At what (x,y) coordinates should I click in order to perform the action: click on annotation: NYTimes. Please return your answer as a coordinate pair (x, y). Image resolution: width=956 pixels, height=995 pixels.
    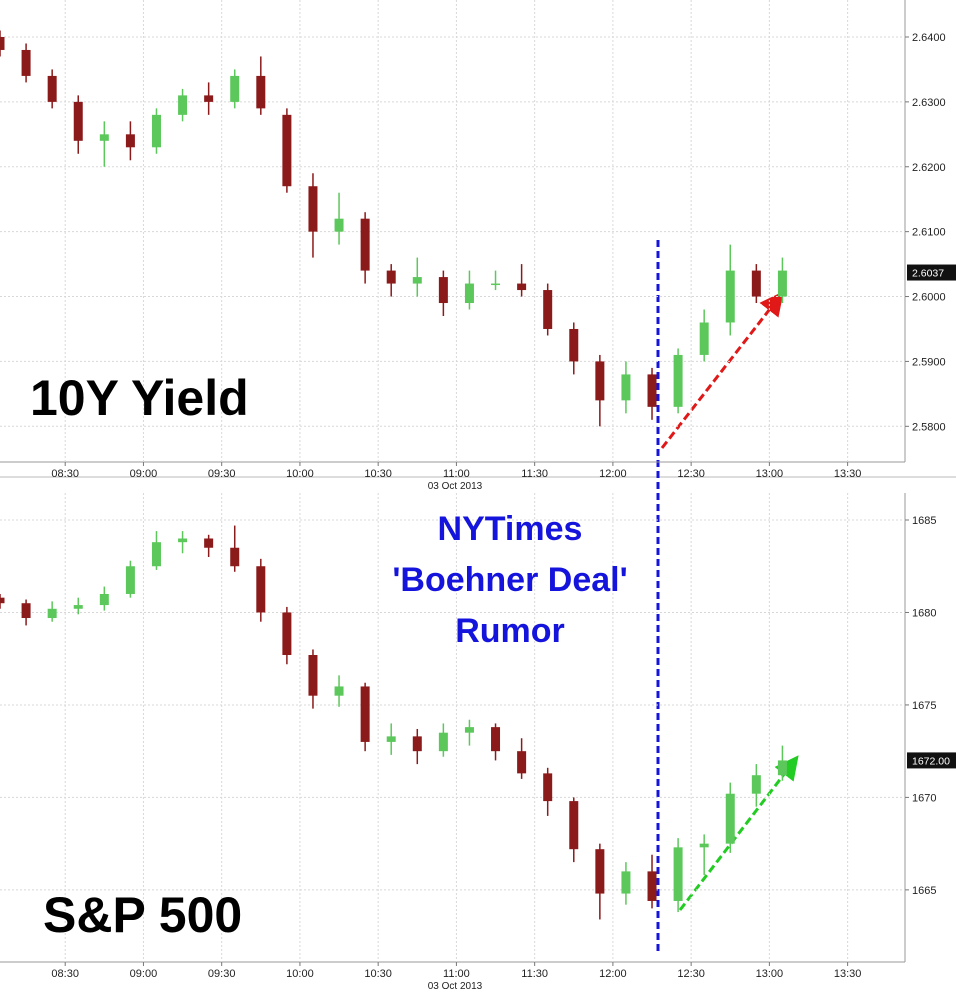
    Looking at the image, I should click on (510, 529).